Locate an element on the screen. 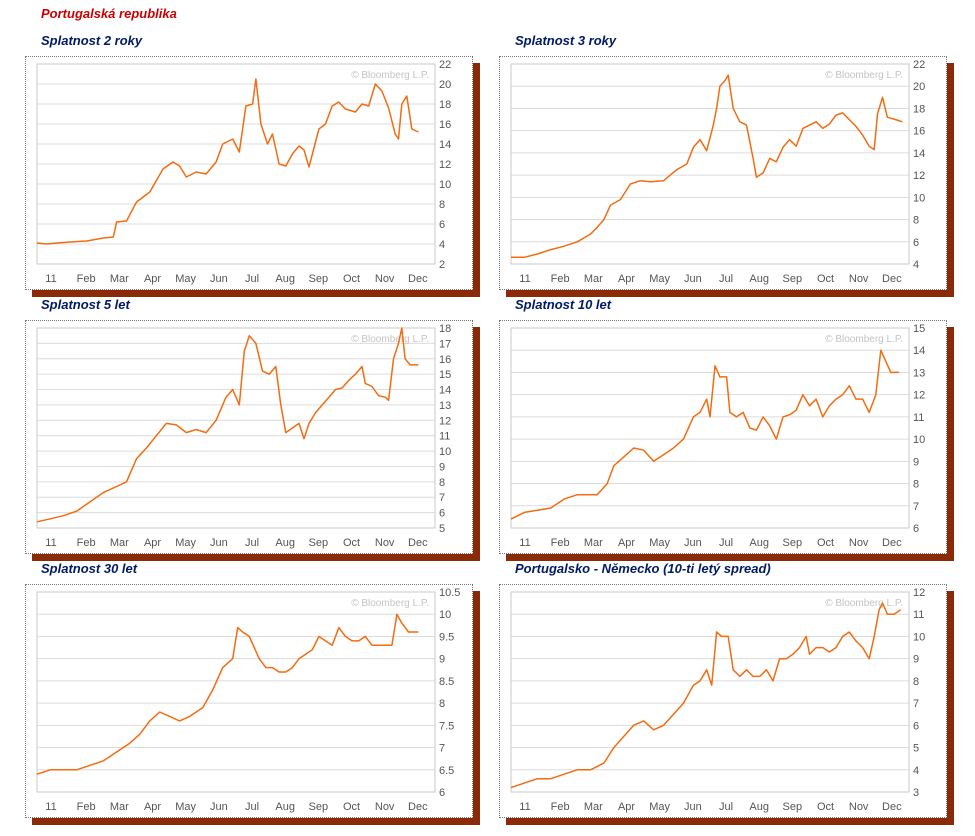 The height and width of the screenshot is (836, 975). plot-border is located at coordinates (710, 164).